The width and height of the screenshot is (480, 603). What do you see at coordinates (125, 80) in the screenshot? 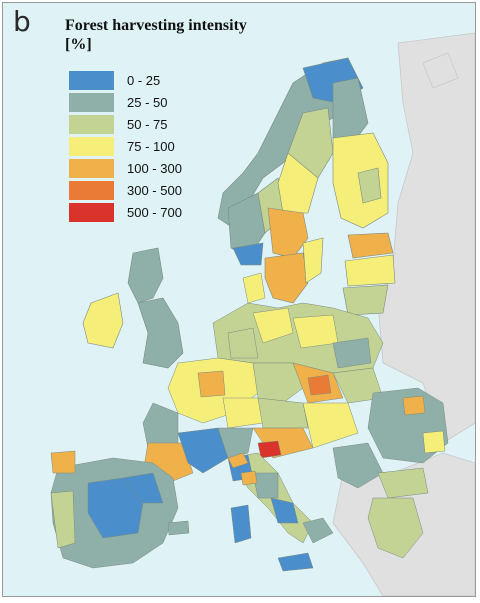
I see `legend-item: 0 - 25` at bounding box center [125, 80].